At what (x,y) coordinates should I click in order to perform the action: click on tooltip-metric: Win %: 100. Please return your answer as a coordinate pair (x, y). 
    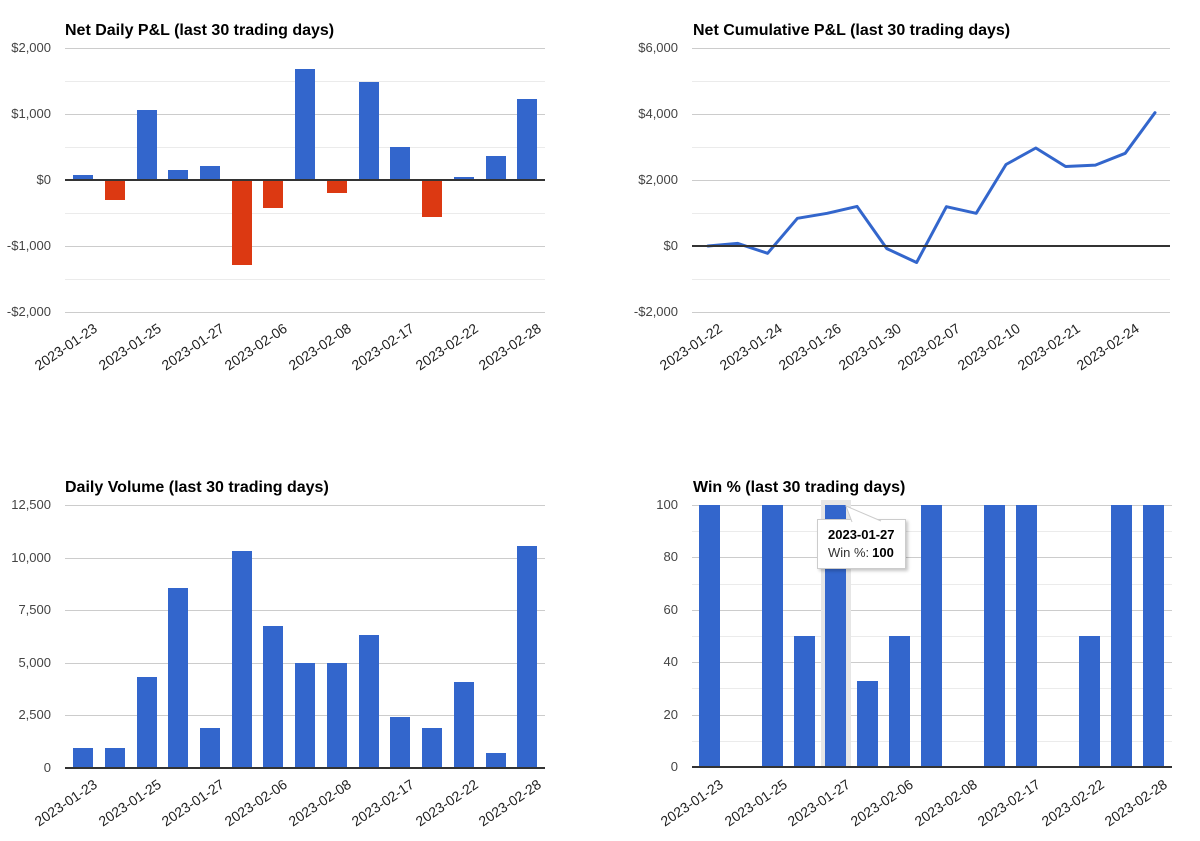
    Looking at the image, I should click on (861, 553).